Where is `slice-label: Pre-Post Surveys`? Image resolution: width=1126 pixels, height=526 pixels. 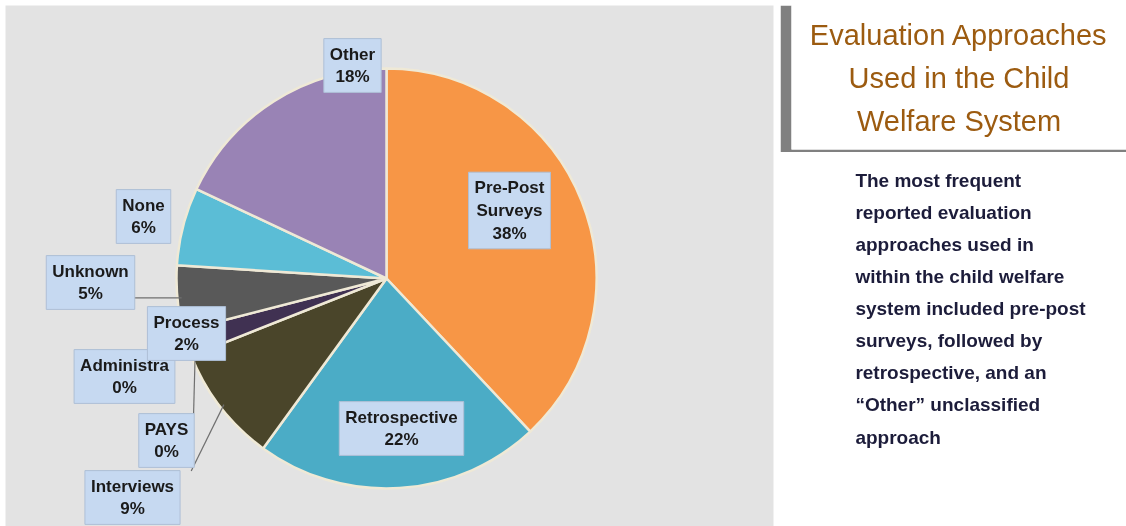
slice-label: Pre-Post Surveys is located at coordinates (509, 199).